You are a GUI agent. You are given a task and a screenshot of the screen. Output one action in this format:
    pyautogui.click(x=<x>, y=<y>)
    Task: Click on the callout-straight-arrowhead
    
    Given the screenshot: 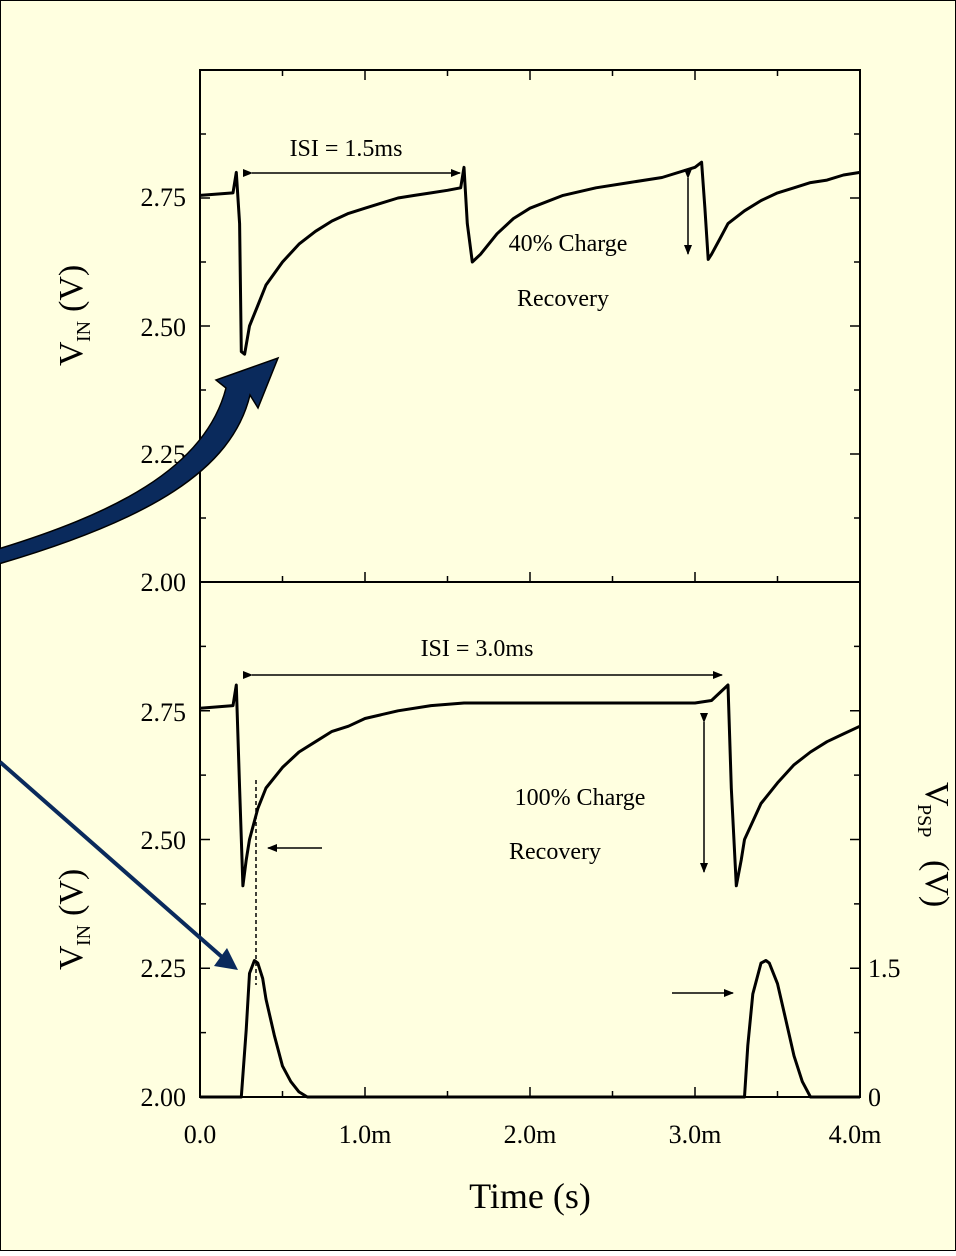 What is the action you would take?
    pyautogui.click(x=226, y=959)
    